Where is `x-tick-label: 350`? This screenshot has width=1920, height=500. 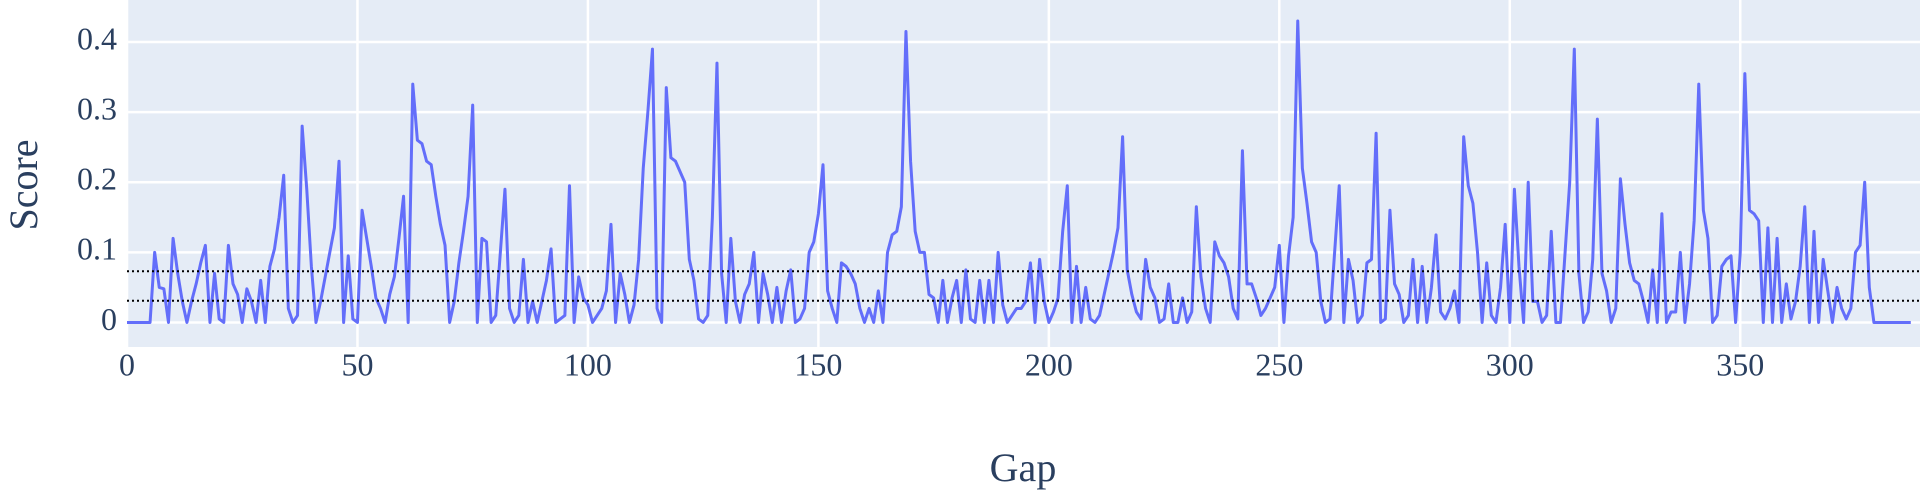
x-tick-label: 350 is located at coordinates (1740, 364).